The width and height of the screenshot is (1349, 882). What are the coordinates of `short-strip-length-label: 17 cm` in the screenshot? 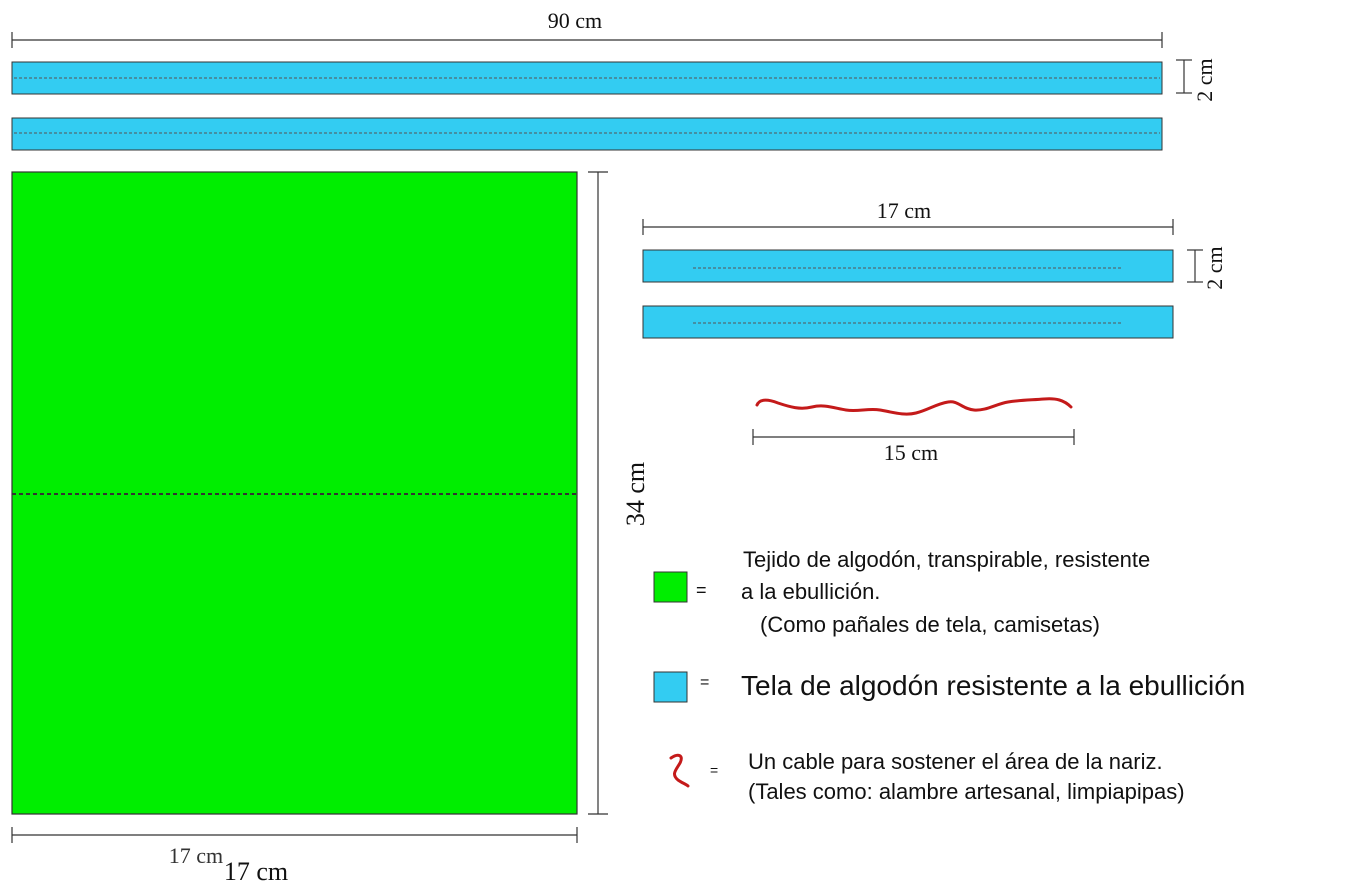 It's located at (904, 210).